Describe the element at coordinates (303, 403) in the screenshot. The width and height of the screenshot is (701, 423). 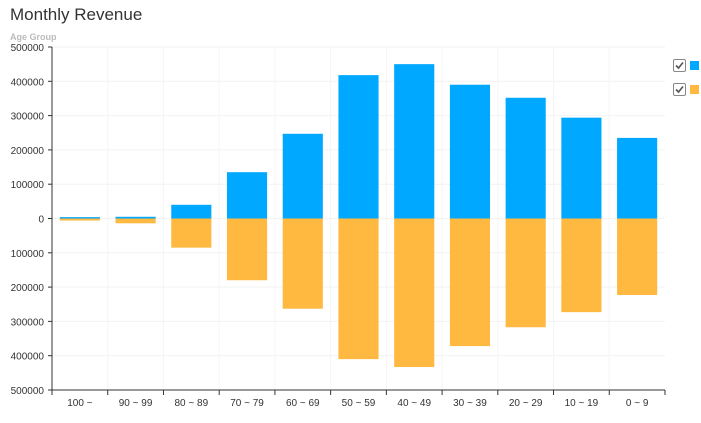
I see `x-tick-label: 60 ~ 69` at that location.